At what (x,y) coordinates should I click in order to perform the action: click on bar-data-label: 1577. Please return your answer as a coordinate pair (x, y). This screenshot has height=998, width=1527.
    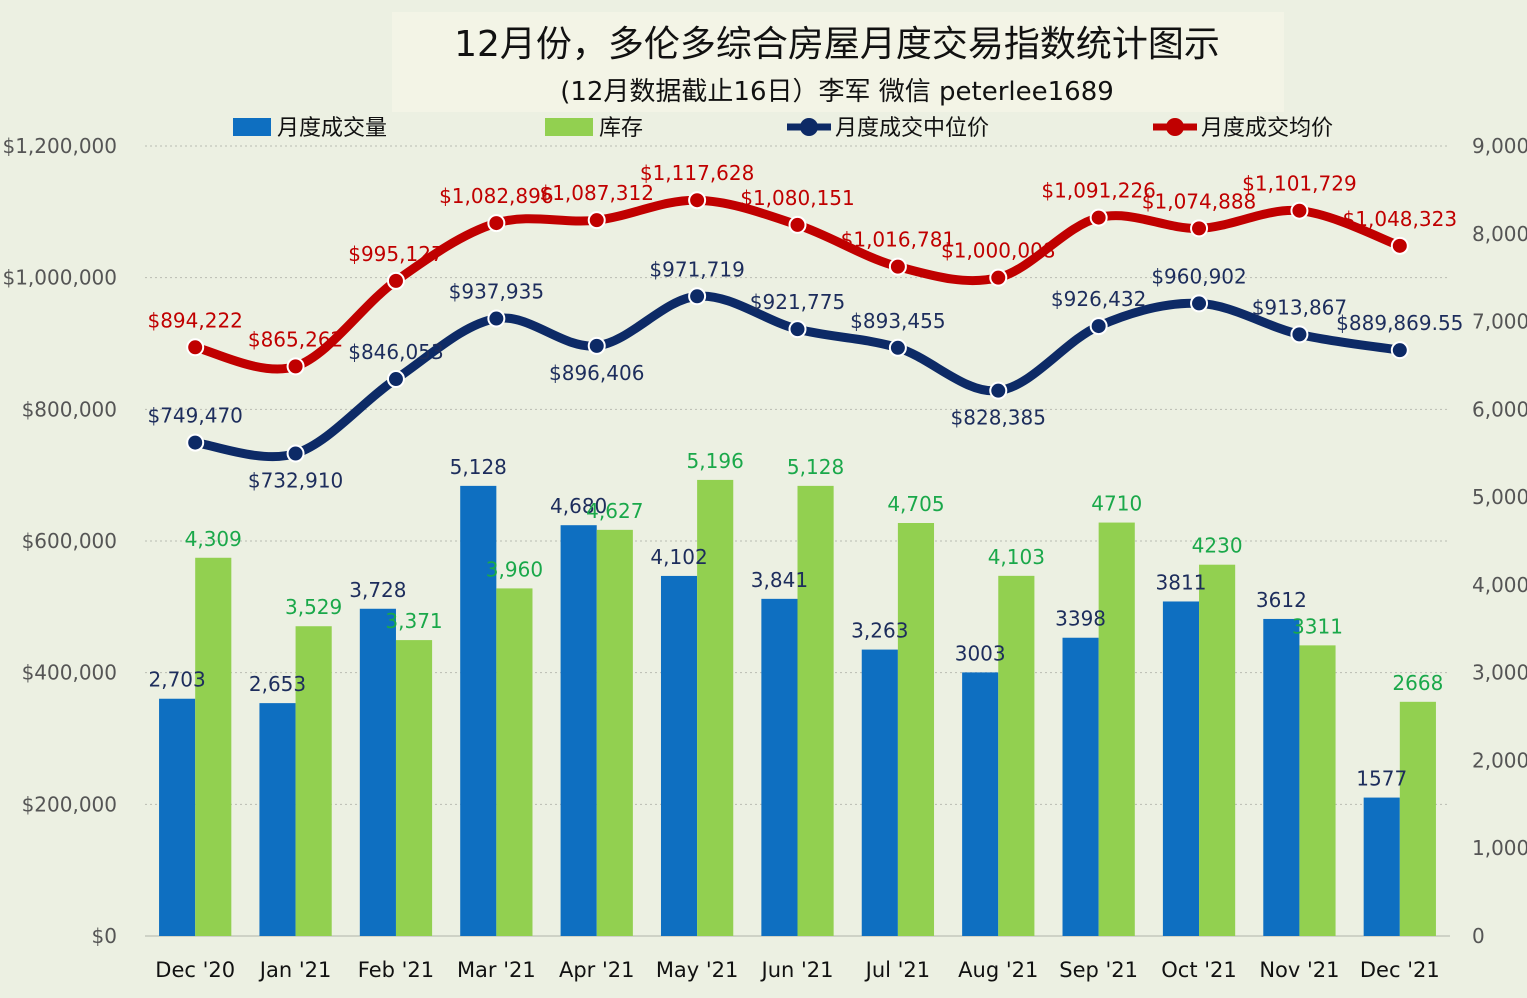
    Looking at the image, I should click on (1381, 779).